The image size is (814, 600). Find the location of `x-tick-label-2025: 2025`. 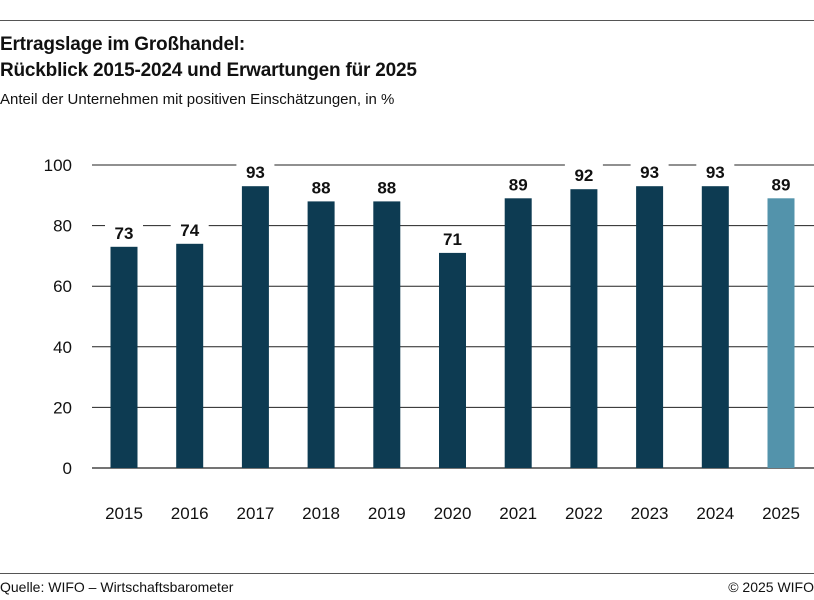

x-tick-label-2025: 2025 is located at coordinates (781, 513).